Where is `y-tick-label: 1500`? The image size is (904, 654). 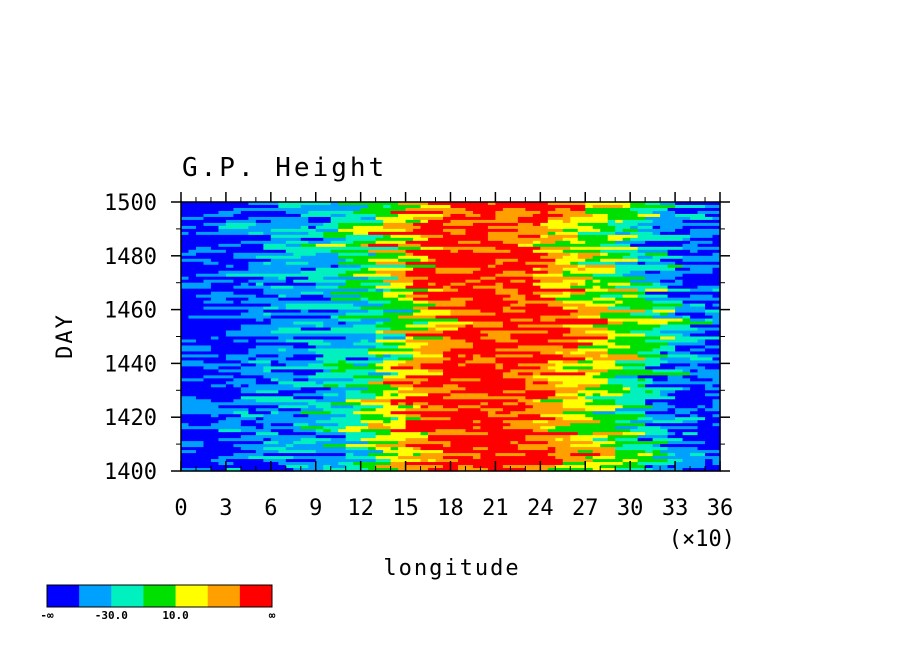 y-tick-label: 1500 is located at coordinates (130, 203).